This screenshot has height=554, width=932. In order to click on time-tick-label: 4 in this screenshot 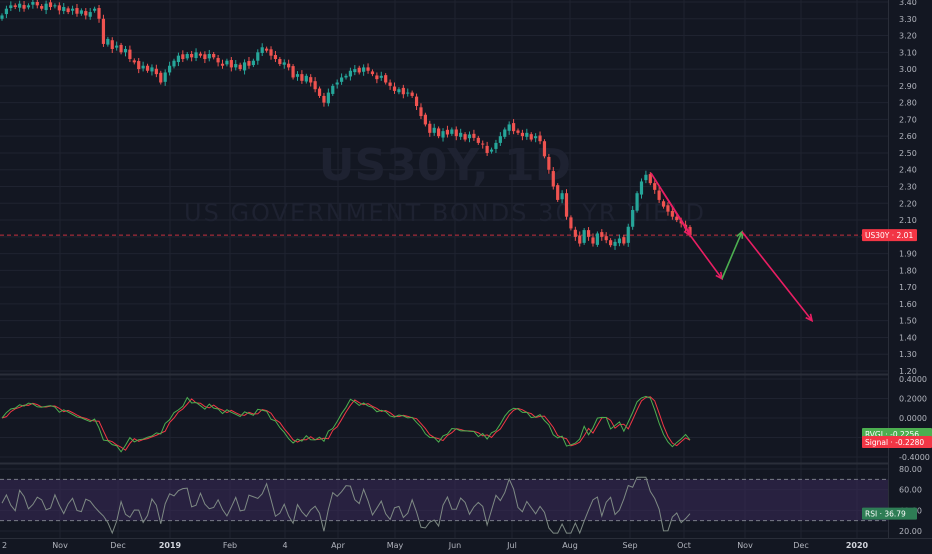, I will do `click(284, 545)`.